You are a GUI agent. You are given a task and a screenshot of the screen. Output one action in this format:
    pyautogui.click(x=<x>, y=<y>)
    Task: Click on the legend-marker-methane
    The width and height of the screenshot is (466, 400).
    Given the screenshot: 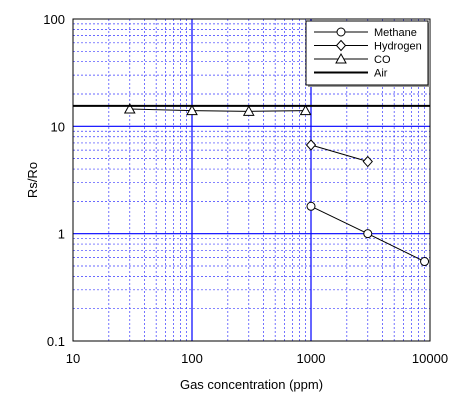 What is the action you would take?
    pyautogui.click(x=341, y=32)
    